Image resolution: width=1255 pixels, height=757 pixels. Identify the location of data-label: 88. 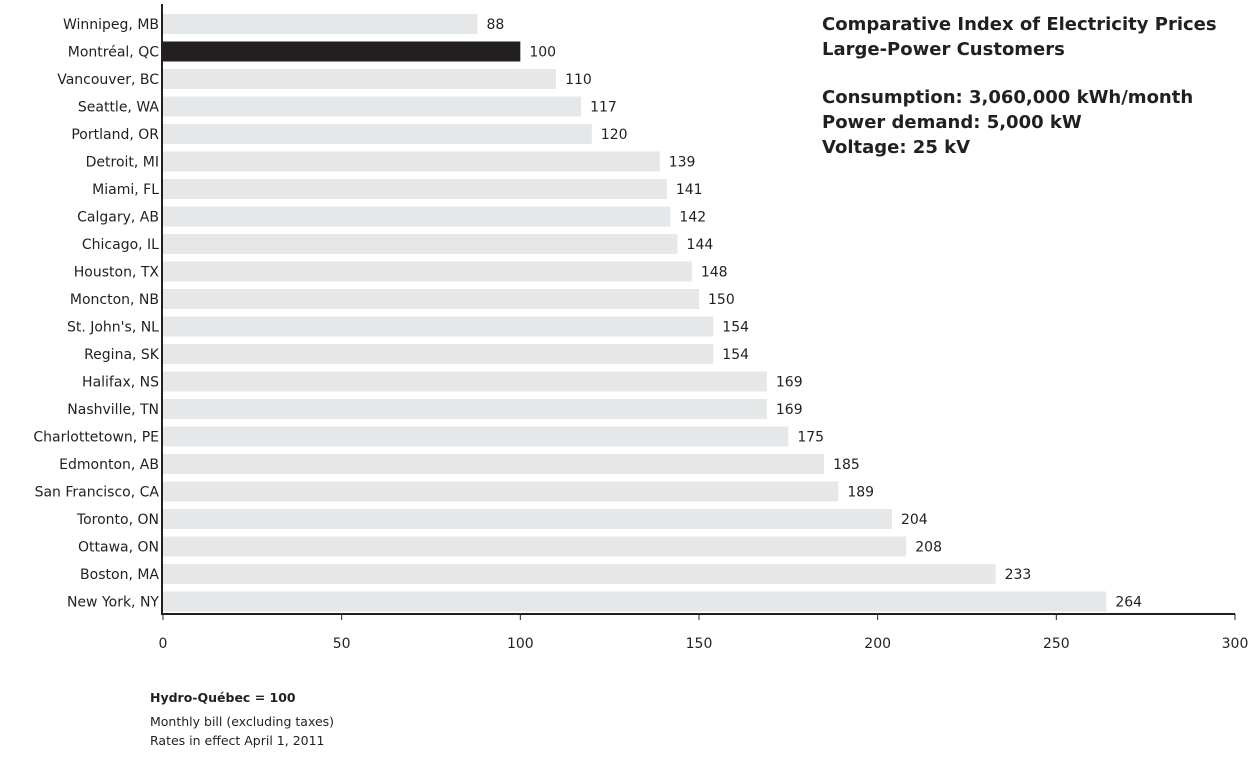
(495, 25).